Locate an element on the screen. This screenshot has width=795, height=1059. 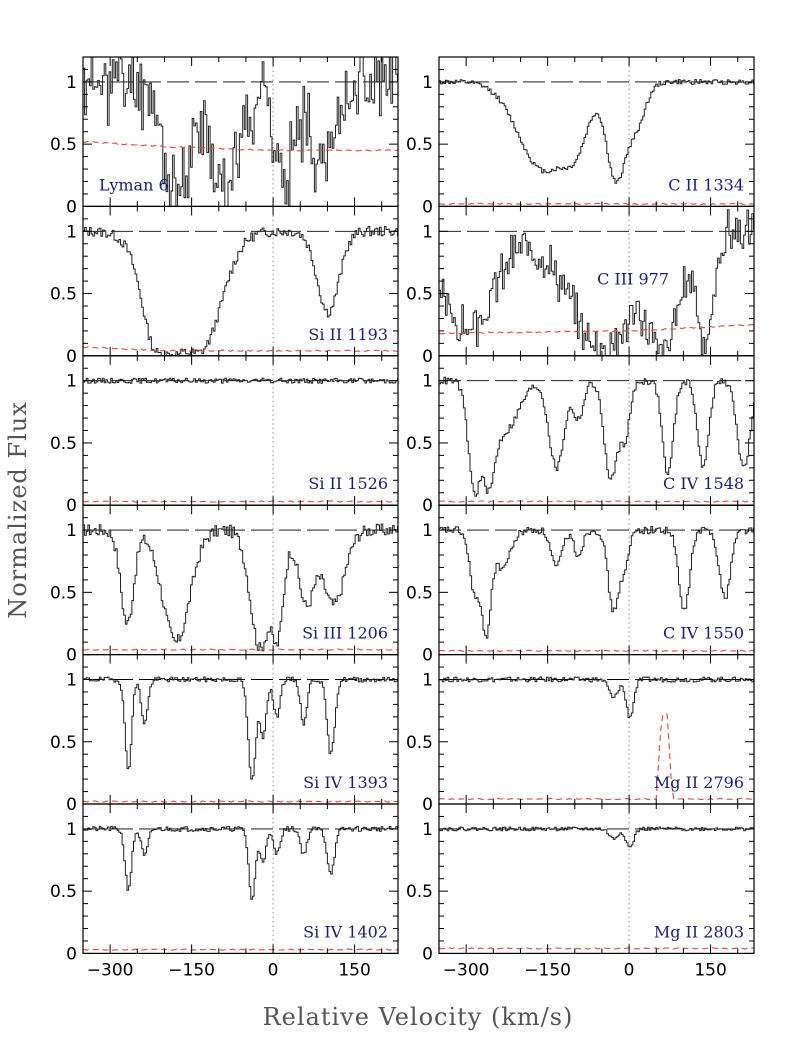
panel-lyman6: 0 0.5 1 Lyman 6 is located at coordinates (224, 136).